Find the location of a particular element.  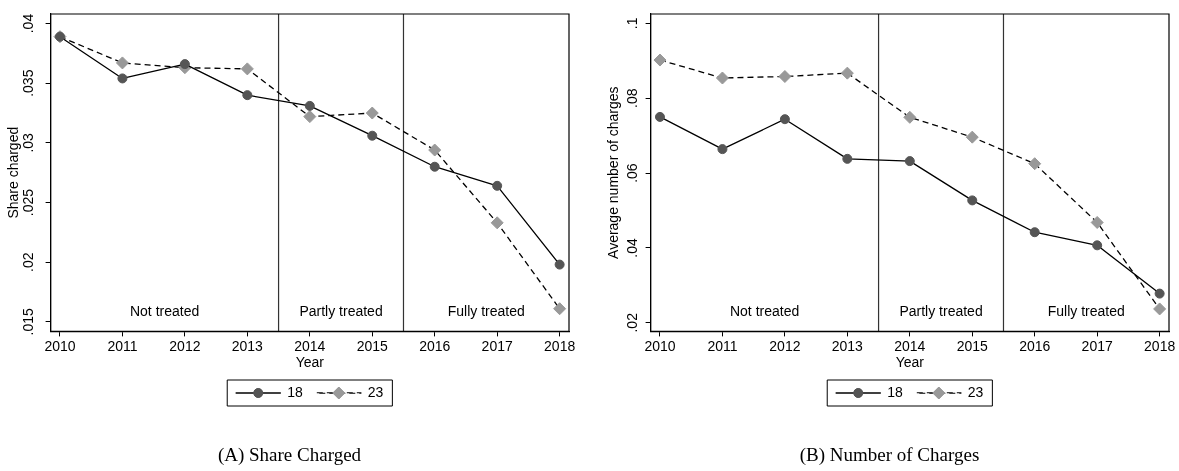

y-tick-label: .06 is located at coordinates (631, 173).